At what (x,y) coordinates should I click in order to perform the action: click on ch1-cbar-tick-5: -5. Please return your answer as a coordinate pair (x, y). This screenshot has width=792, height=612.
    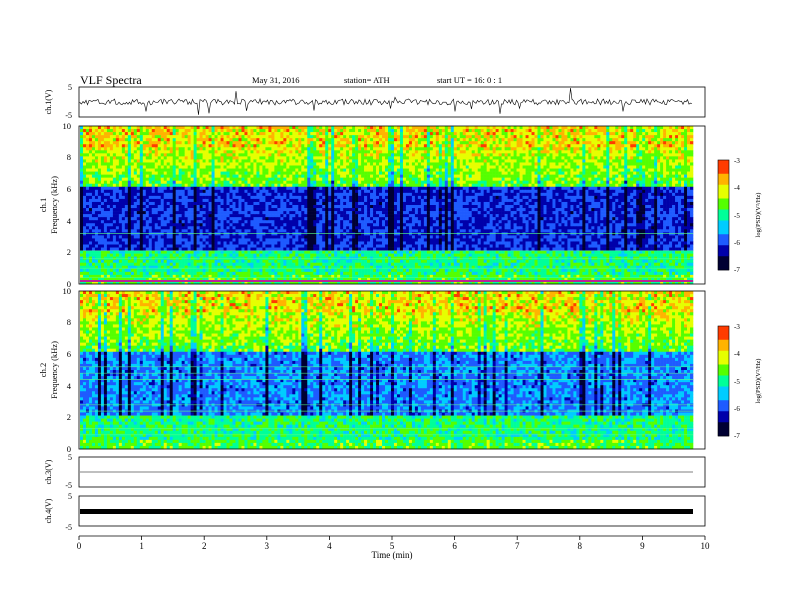
    Looking at the image, I should click on (737, 216).